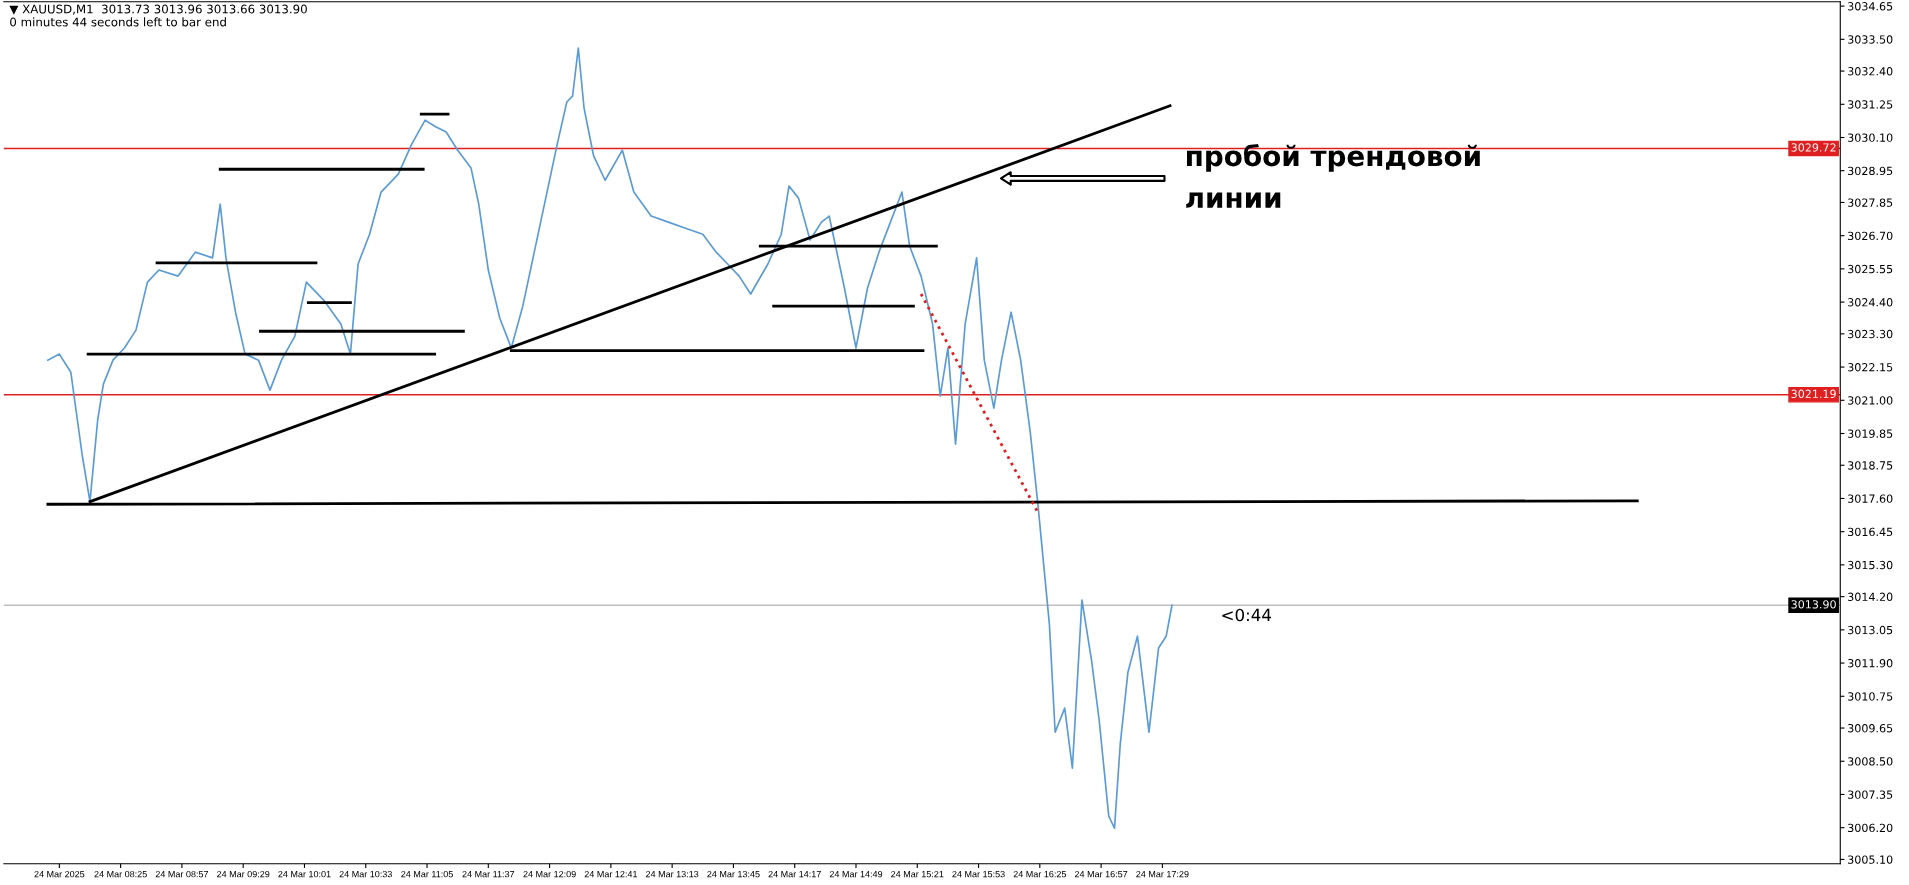 The width and height of the screenshot is (1909, 885). What do you see at coordinates (1870, 728) in the screenshot?
I see `y-tick-label: 3009.65` at bounding box center [1870, 728].